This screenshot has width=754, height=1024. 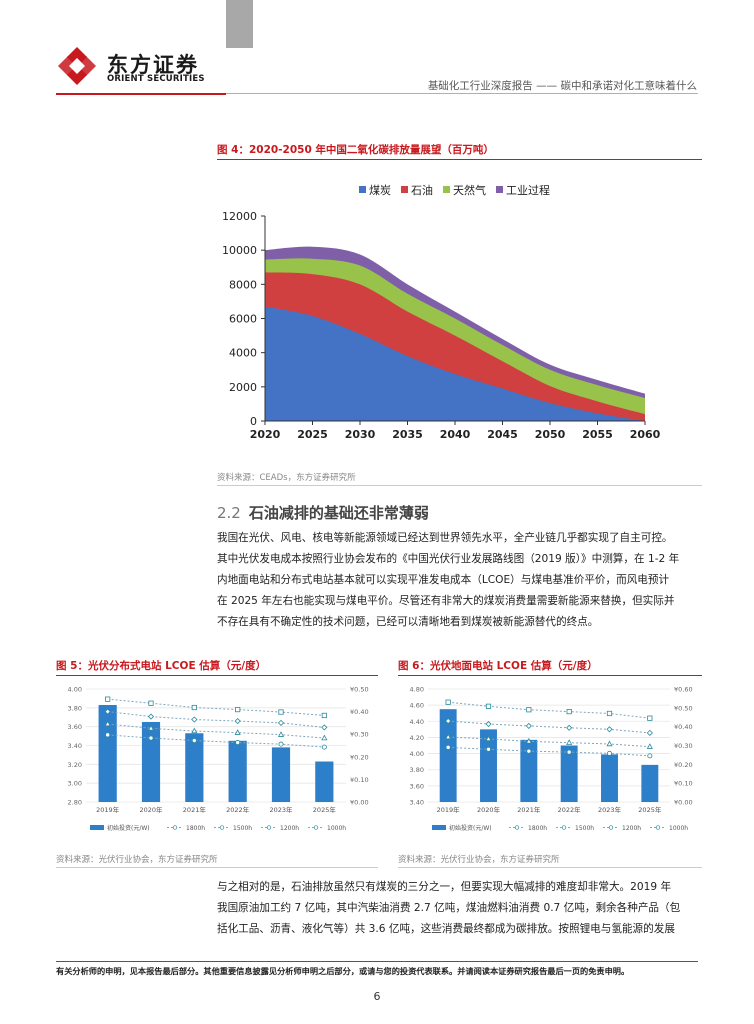 What do you see at coordinates (151, 809) in the screenshot?
I see `x-tick-label: 2020年` at bounding box center [151, 809].